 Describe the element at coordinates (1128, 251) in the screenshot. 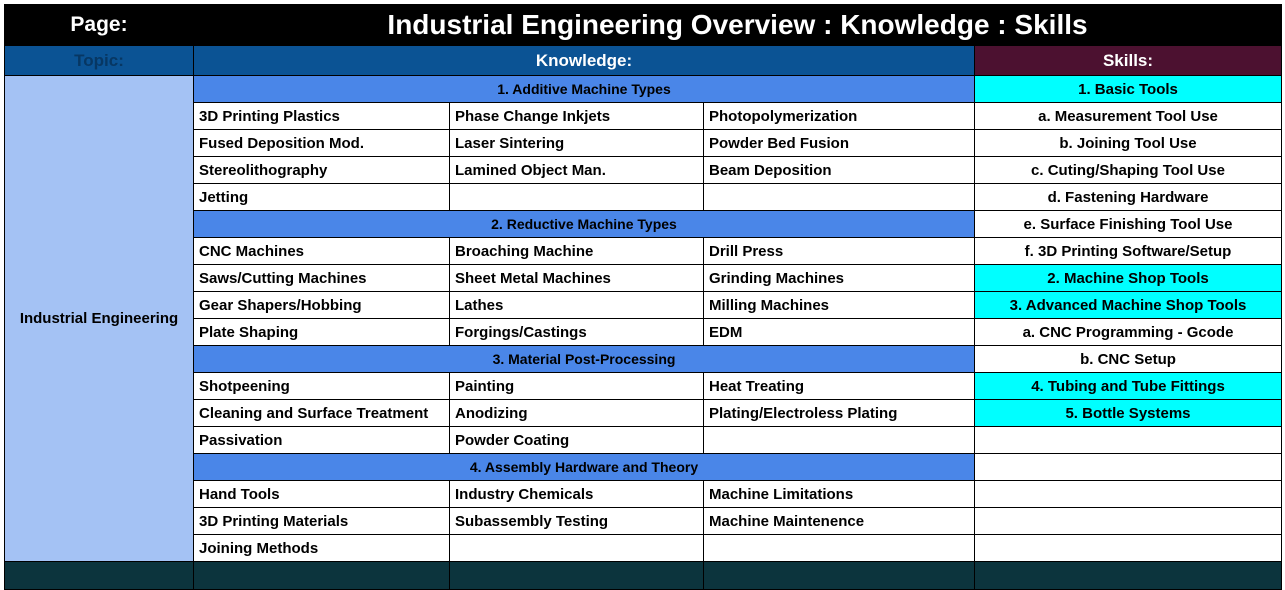

I see `skill-cell: f. 3D Printing Software/Setup` at that location.